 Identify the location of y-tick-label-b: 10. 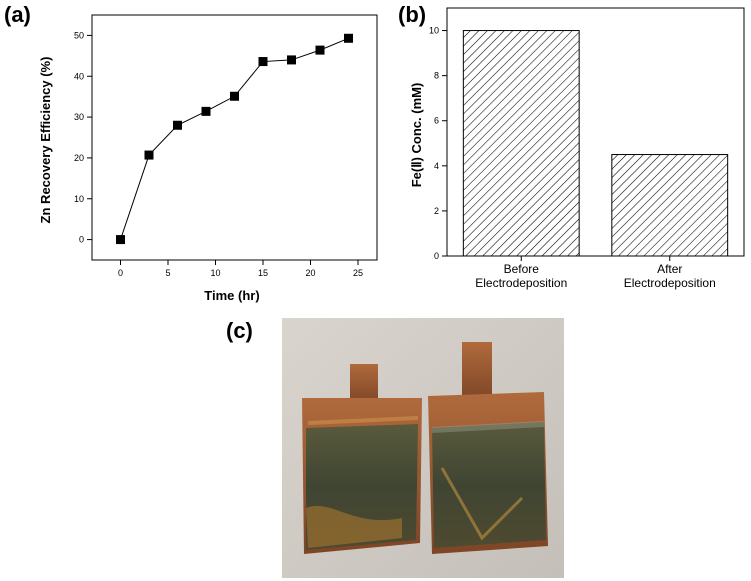
(434, 31).